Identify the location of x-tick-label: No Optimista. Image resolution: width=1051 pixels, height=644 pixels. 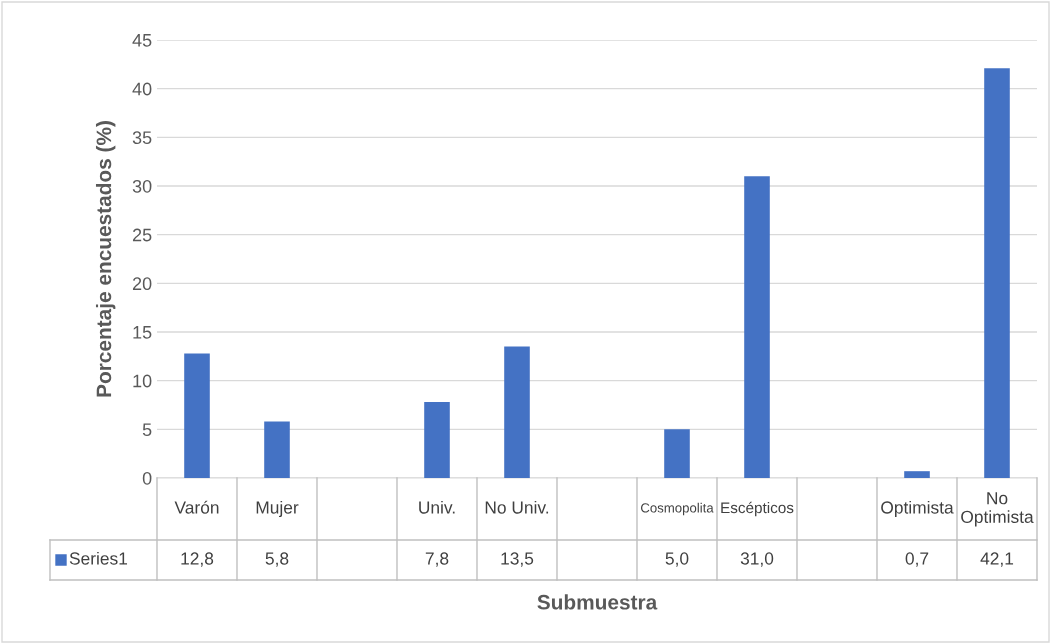
(997, 509).